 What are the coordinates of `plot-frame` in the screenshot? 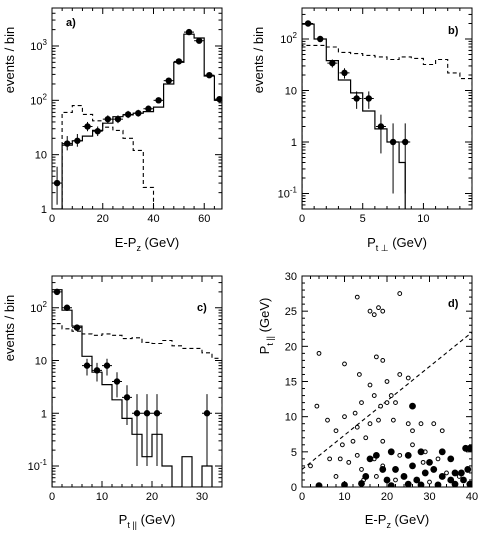 It's located at (387, 108).